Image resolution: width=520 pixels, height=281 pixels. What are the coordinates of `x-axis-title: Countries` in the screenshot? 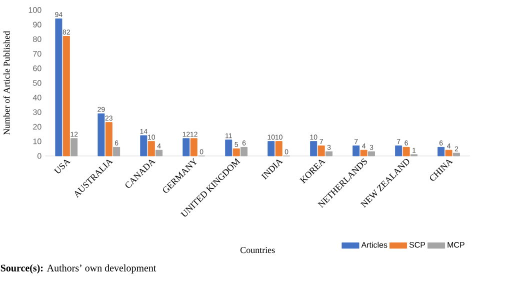 It's located at (257, 250).